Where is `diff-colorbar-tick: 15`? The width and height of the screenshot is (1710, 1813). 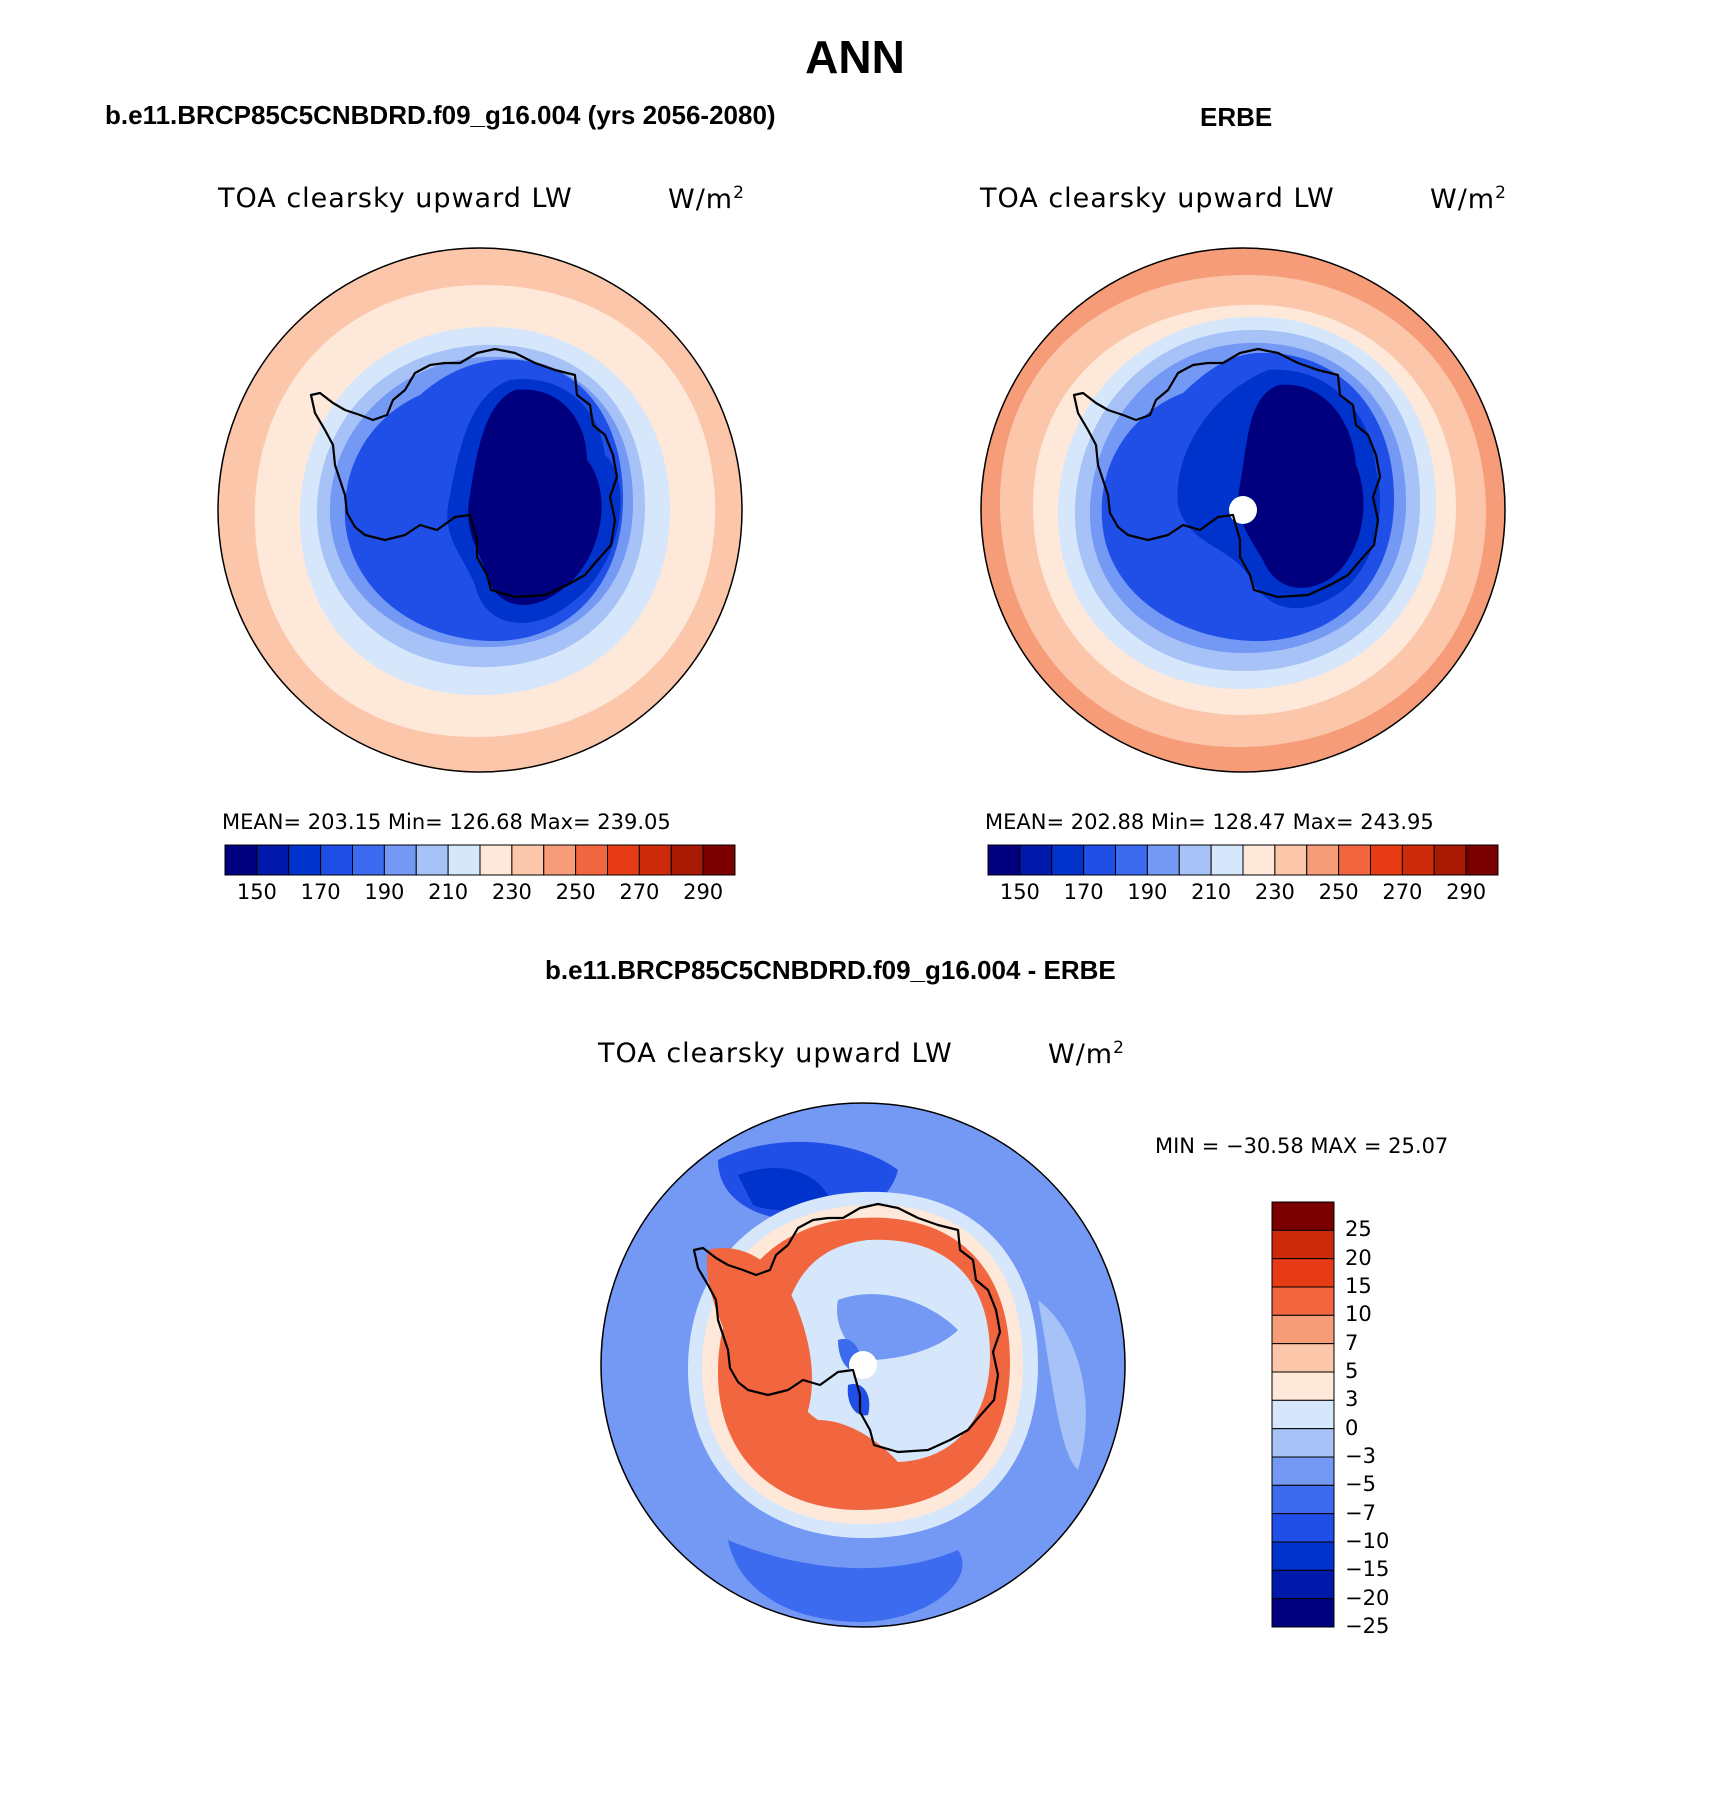 diff-colorbar-tick: 15 is located at coordinates (1358, 1286).